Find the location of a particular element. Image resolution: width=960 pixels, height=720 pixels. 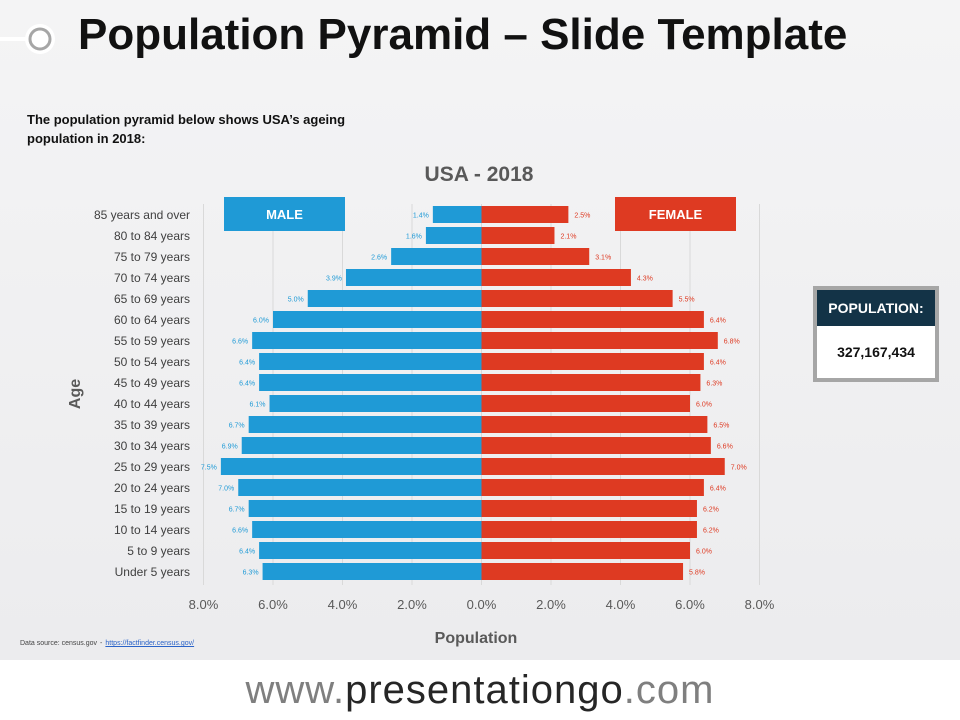

data-label-male: 6.0% is located at coordinates (261, 321).